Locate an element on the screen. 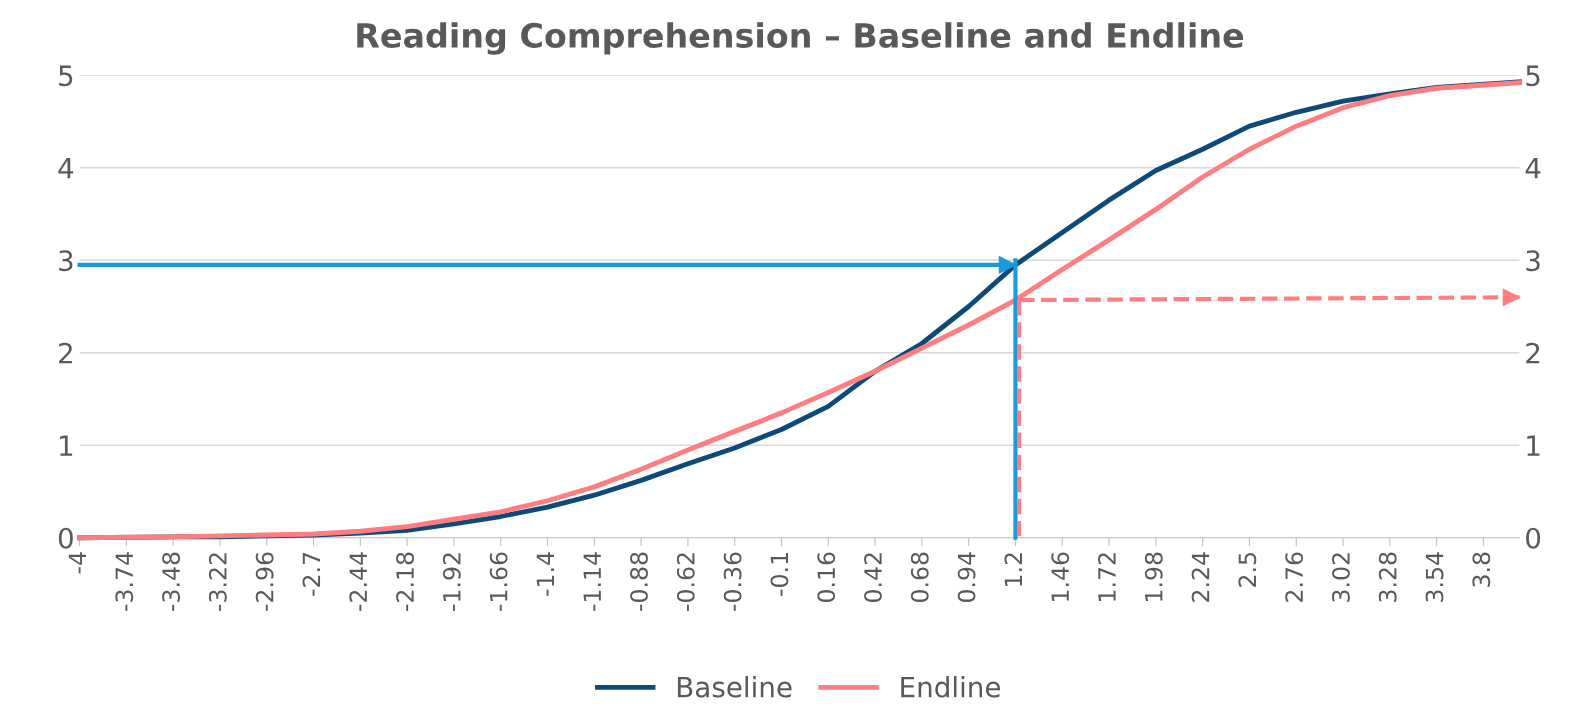 Image resolution: width=1591 pixels, height=717 pixels. x-tick-label: 2.76 is located at coordinates (1294, 577).